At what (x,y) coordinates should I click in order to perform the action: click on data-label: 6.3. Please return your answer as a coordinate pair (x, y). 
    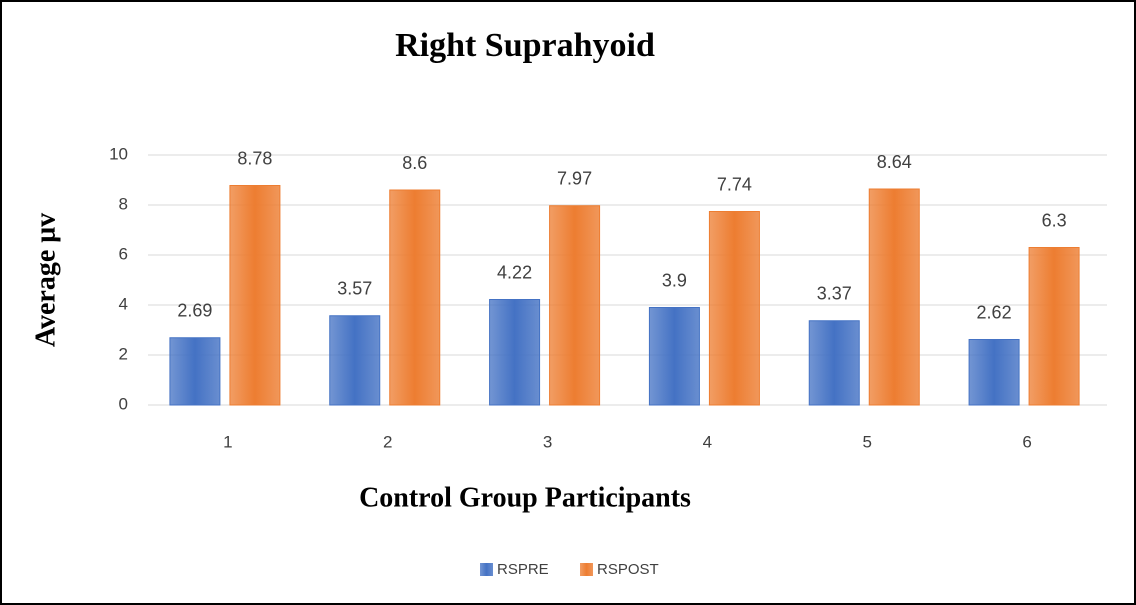
    Looking at the image, I should click on (1054, 220).